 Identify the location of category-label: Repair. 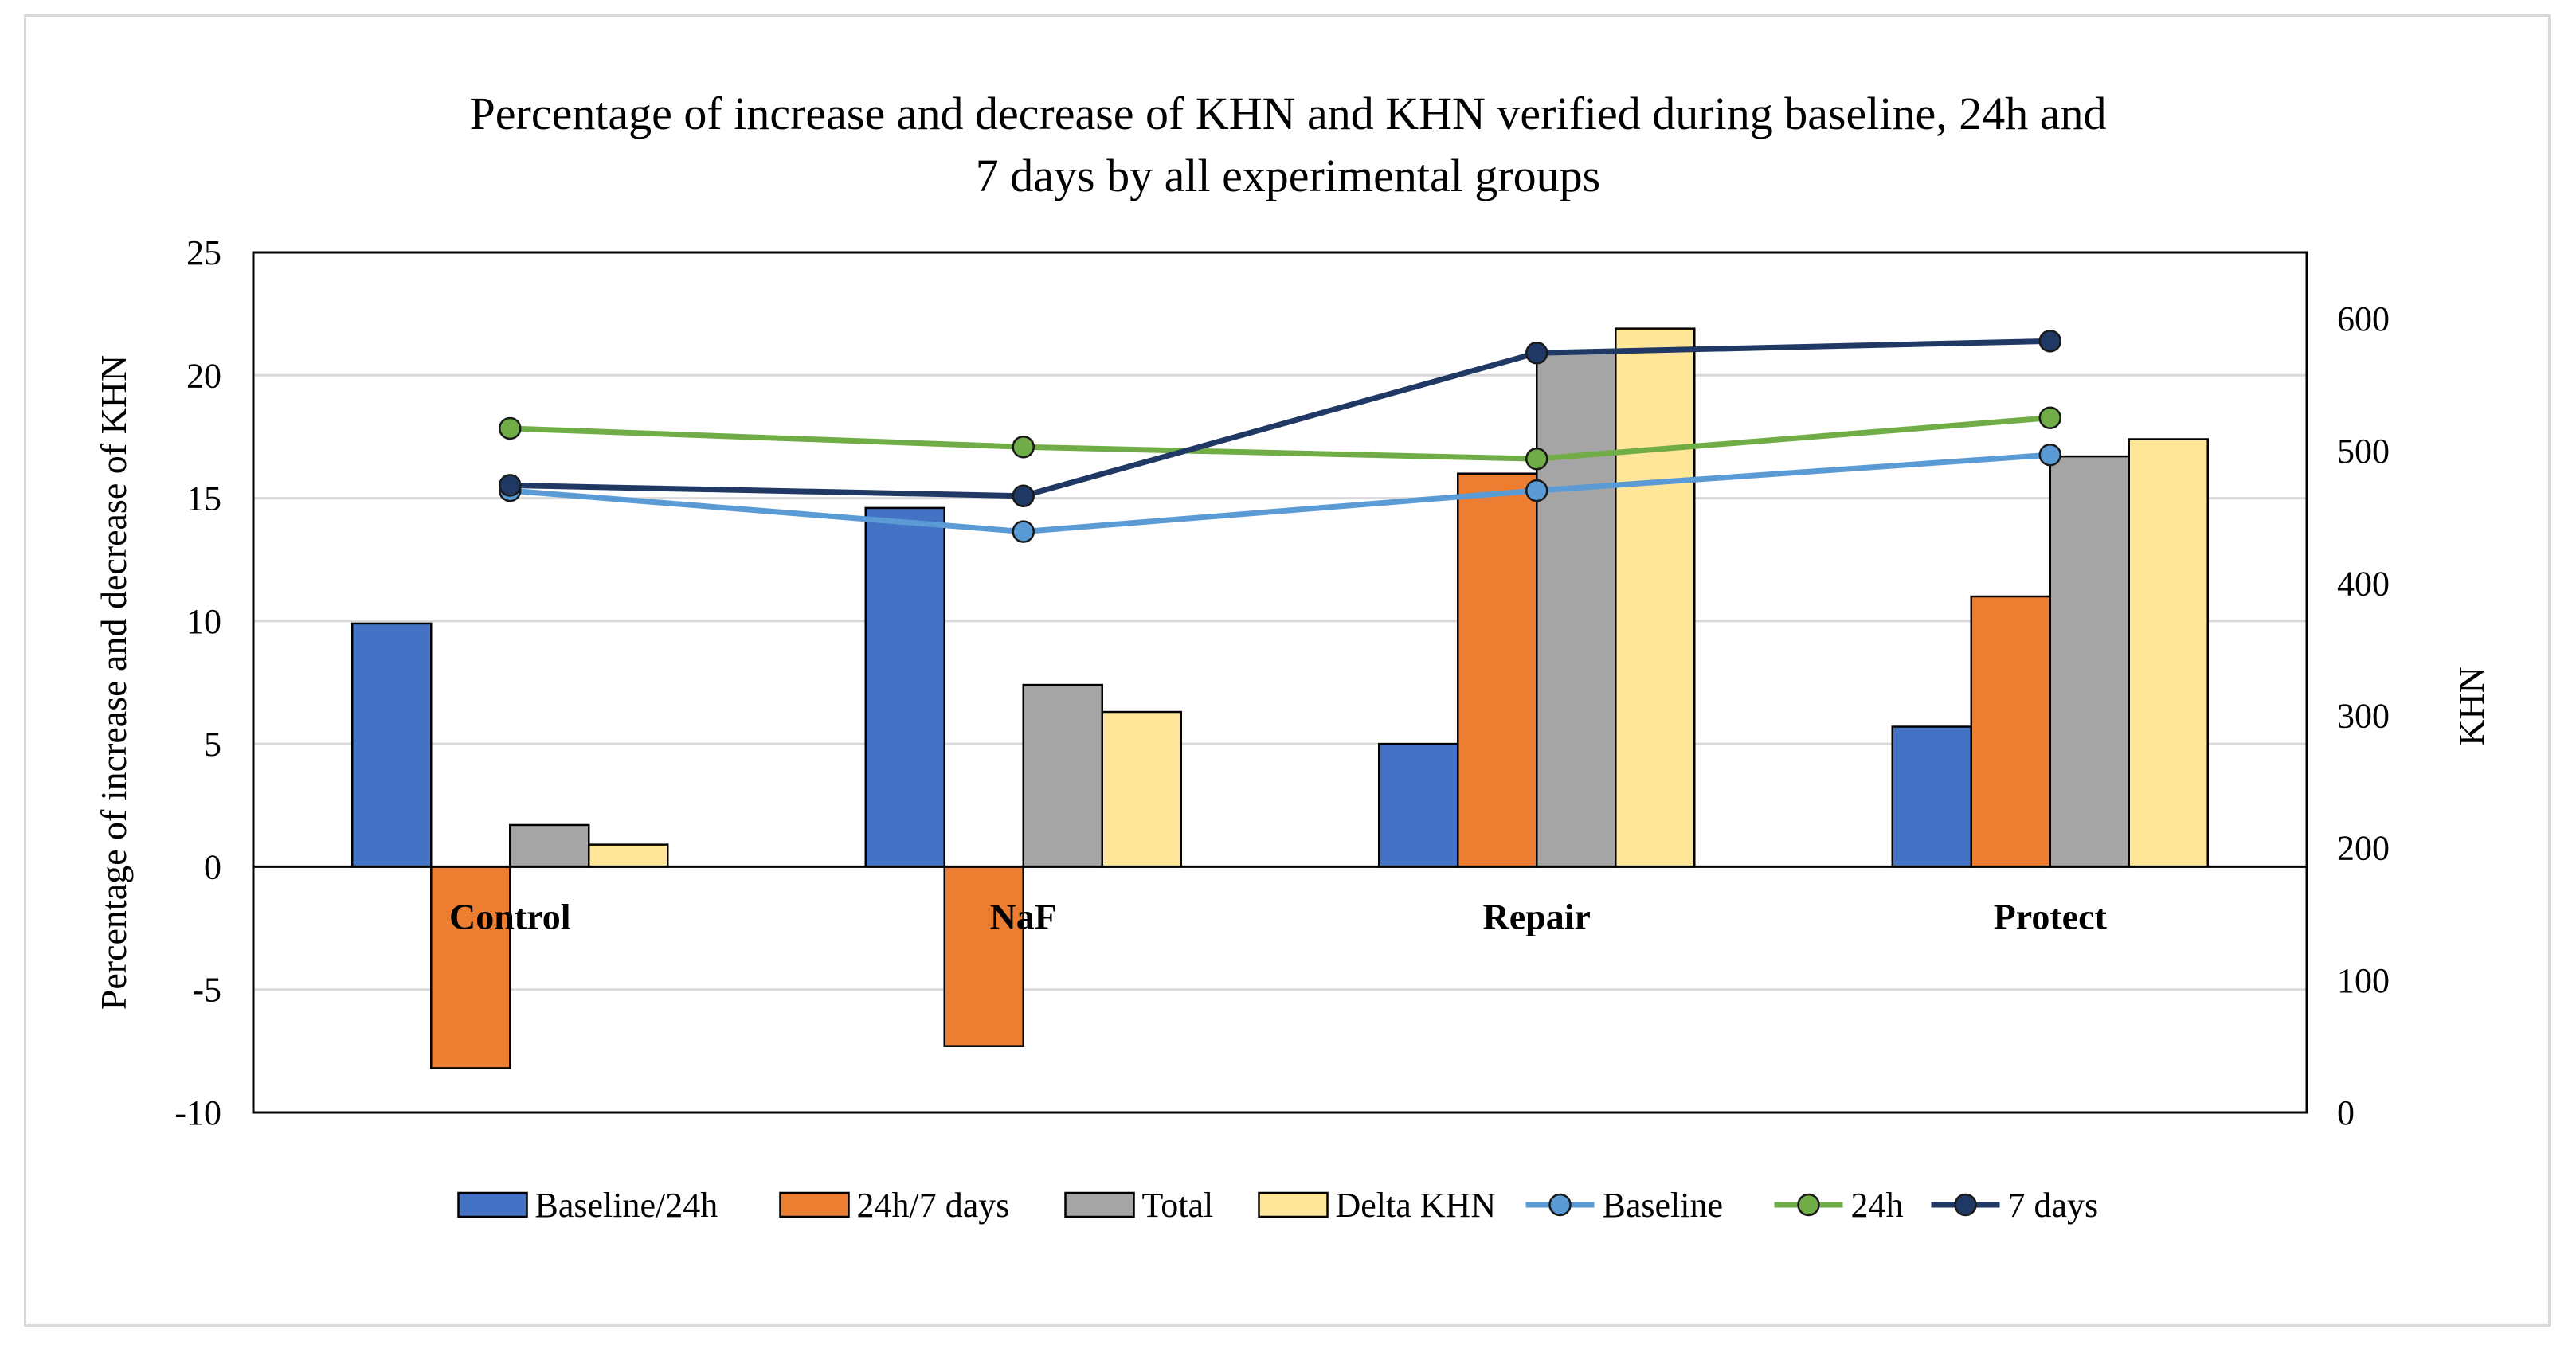
(1537, 916).